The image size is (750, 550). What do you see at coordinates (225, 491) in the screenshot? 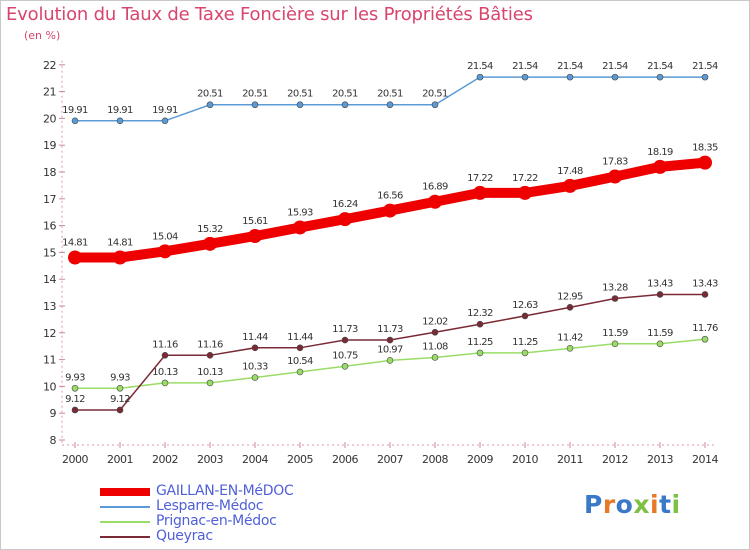
I see `legend-label: GAILLAN-EN-MéDOC` at bounding box center [225, 491].